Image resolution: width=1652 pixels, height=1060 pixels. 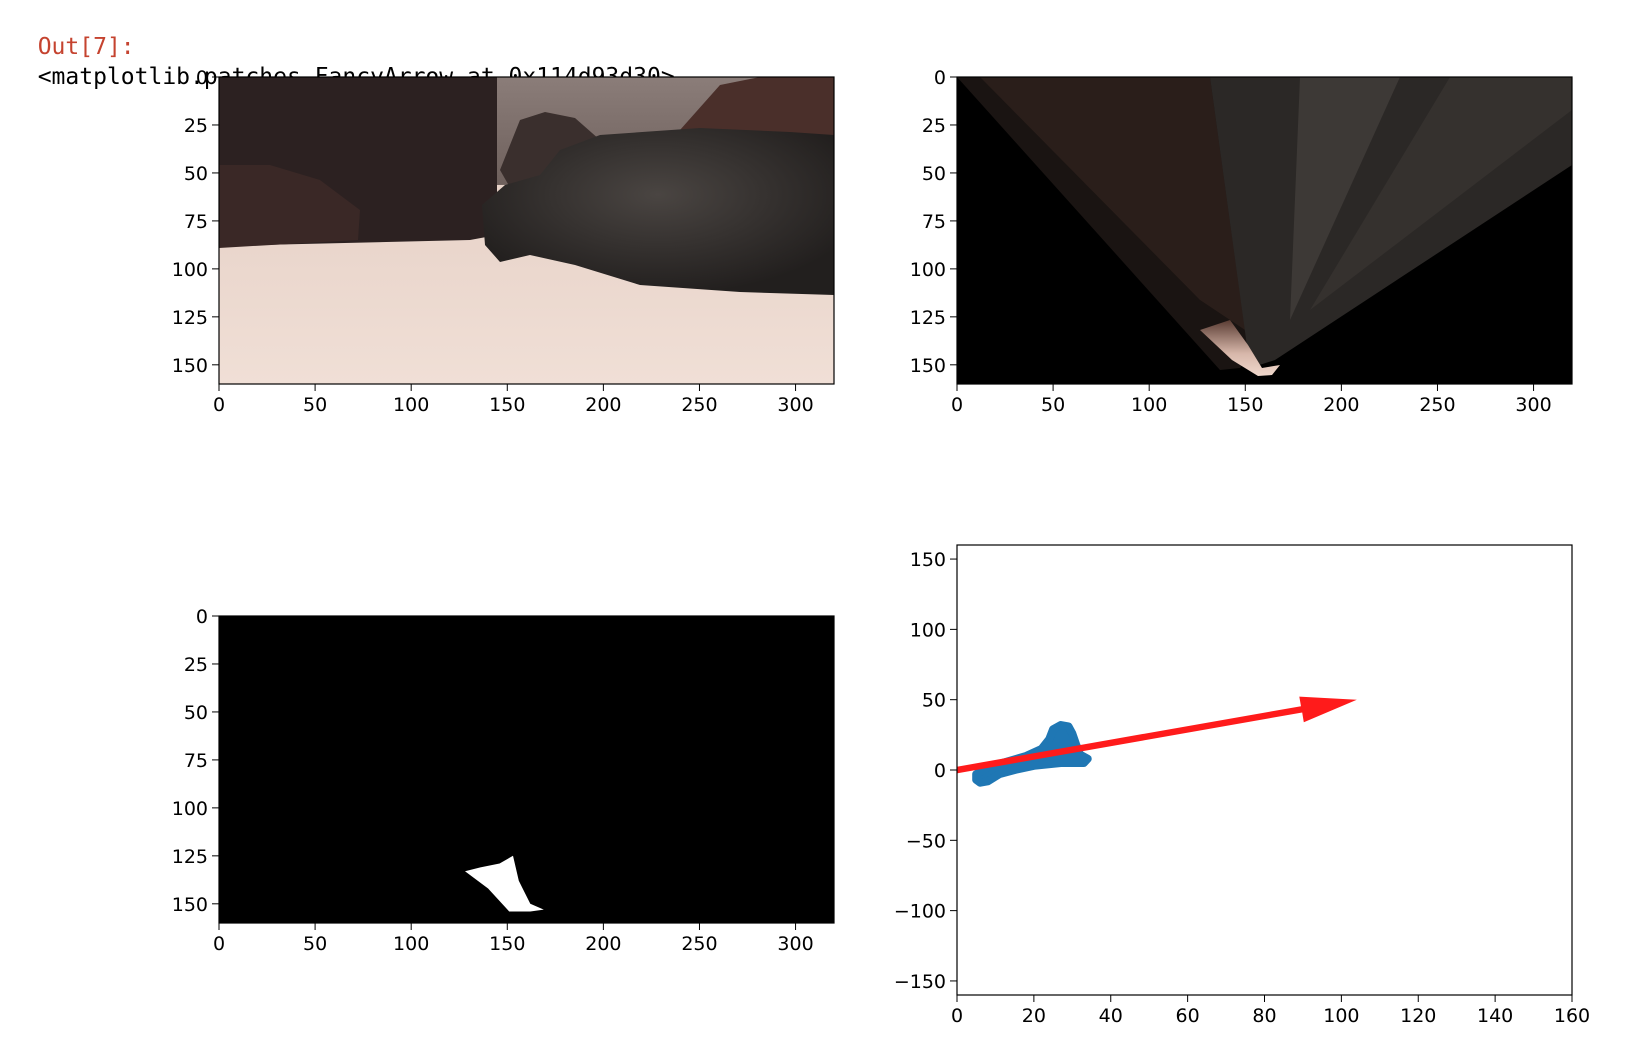 What do you see at coordinates (920, 982) in the screenshot?
I see `y-tick-label: −150` at bounding box center [920, 982].